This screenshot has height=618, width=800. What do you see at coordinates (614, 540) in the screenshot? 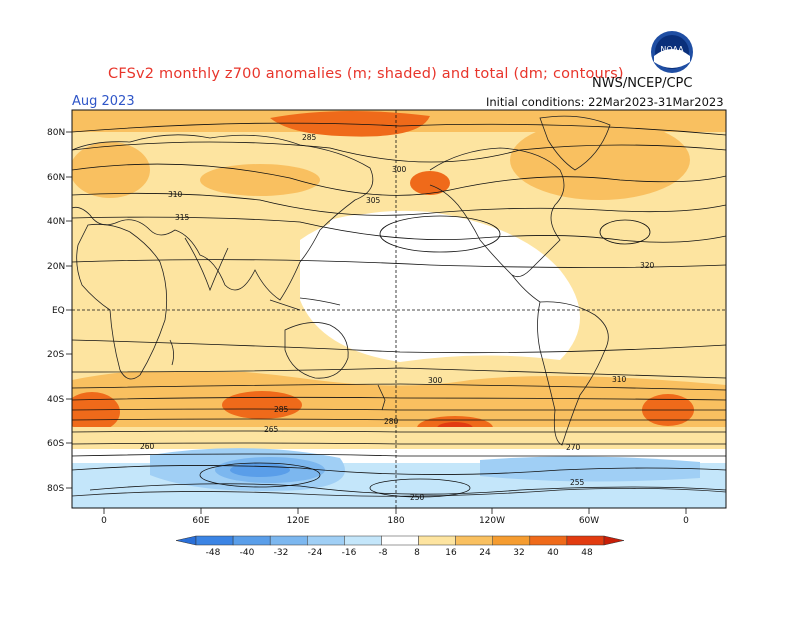
I see `colorbar-high-arrow` at bounding box center [614, 540].